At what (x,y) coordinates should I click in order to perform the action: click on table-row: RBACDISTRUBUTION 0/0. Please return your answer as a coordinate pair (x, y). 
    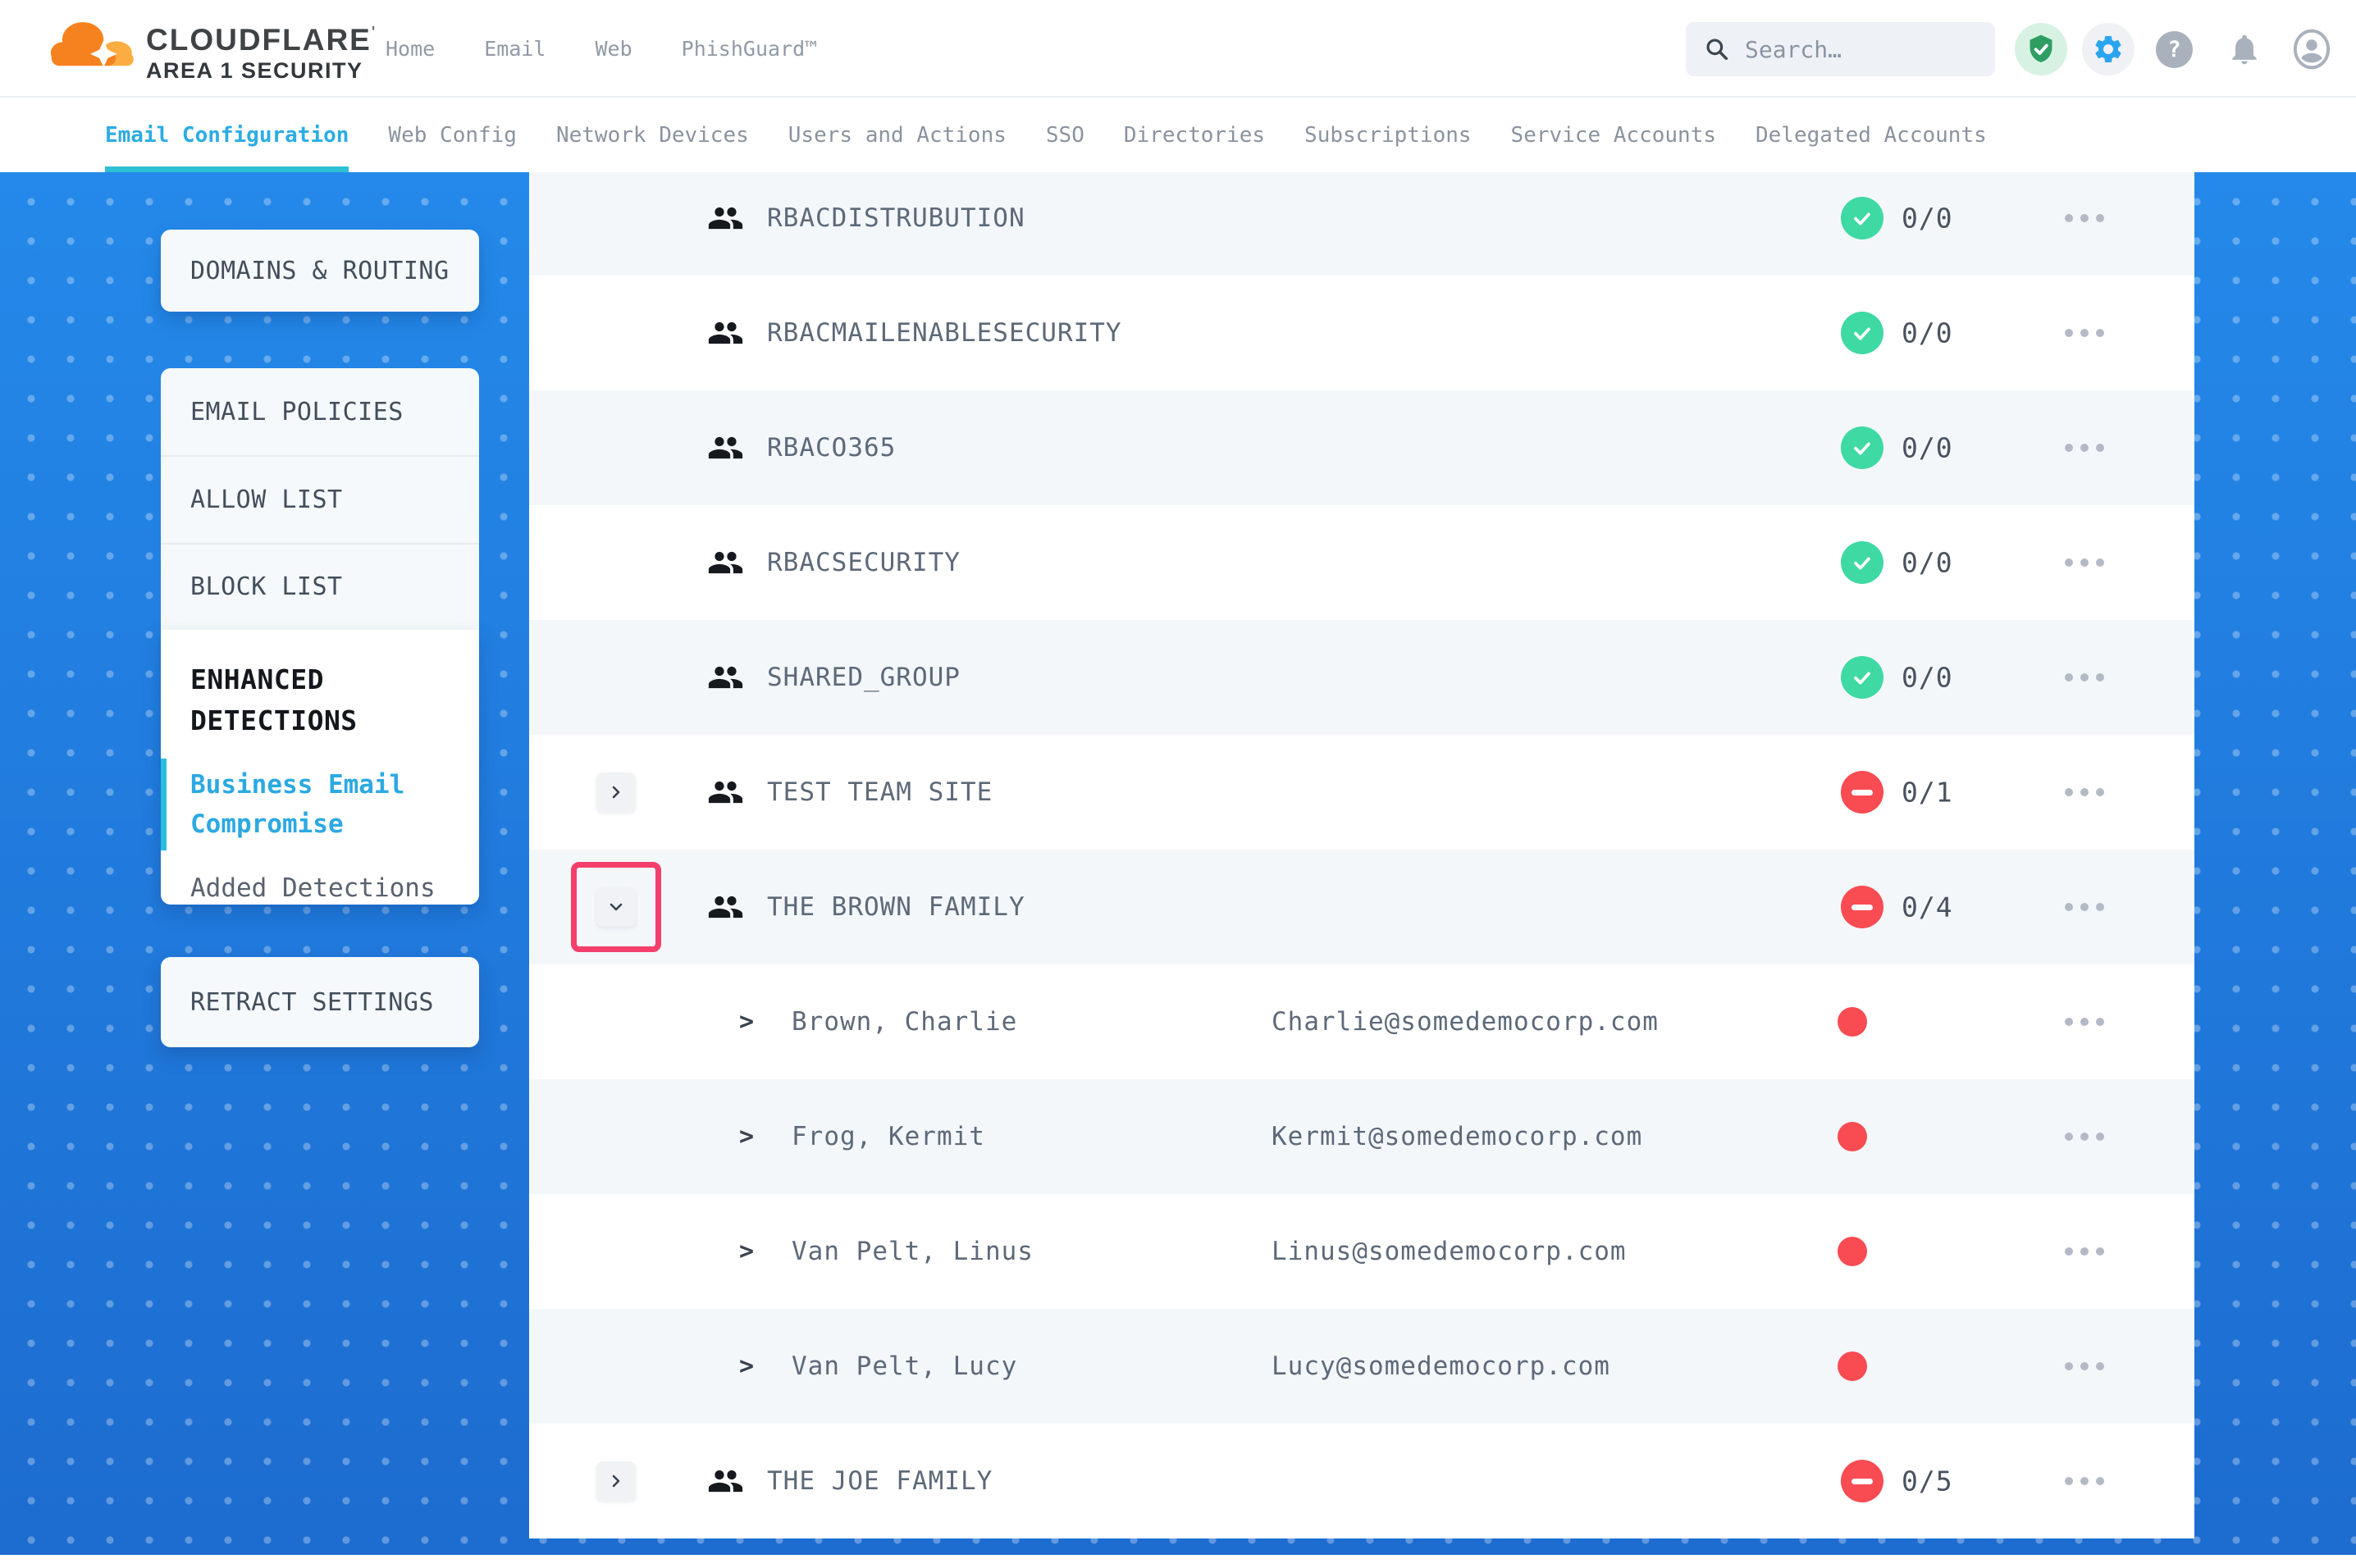
    Looking at the image, I should click on (1361, 224).